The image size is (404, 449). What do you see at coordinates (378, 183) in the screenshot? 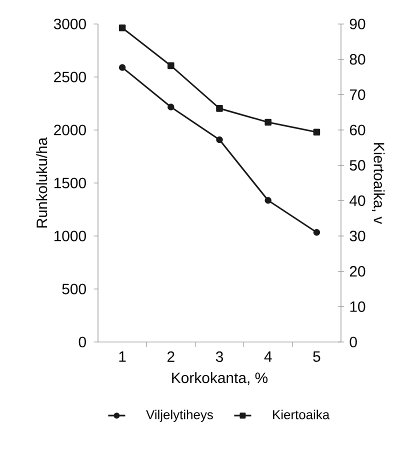
I see `y2-axis-title: Kiertoaika, v` at bounding box center [378, 183].